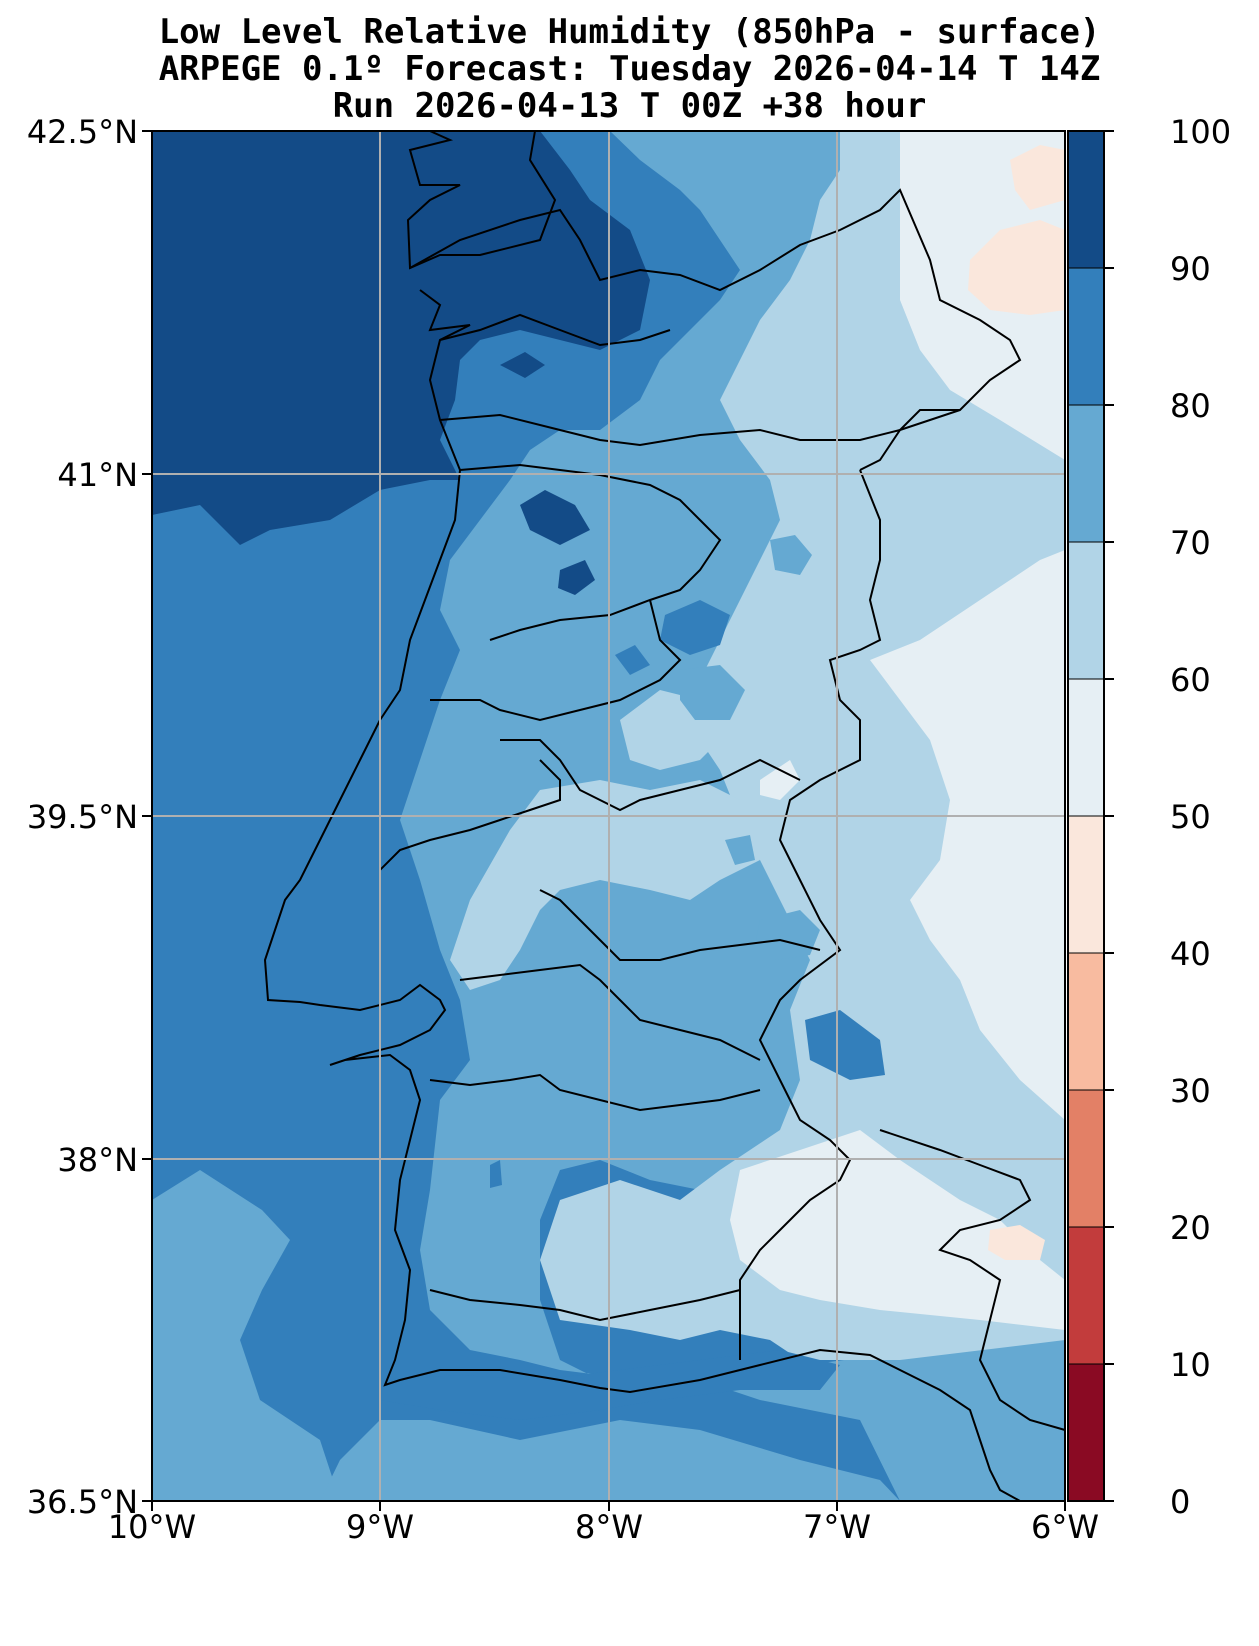  I want to click on lon-label-9w: 9°W, so click(380, 1527).